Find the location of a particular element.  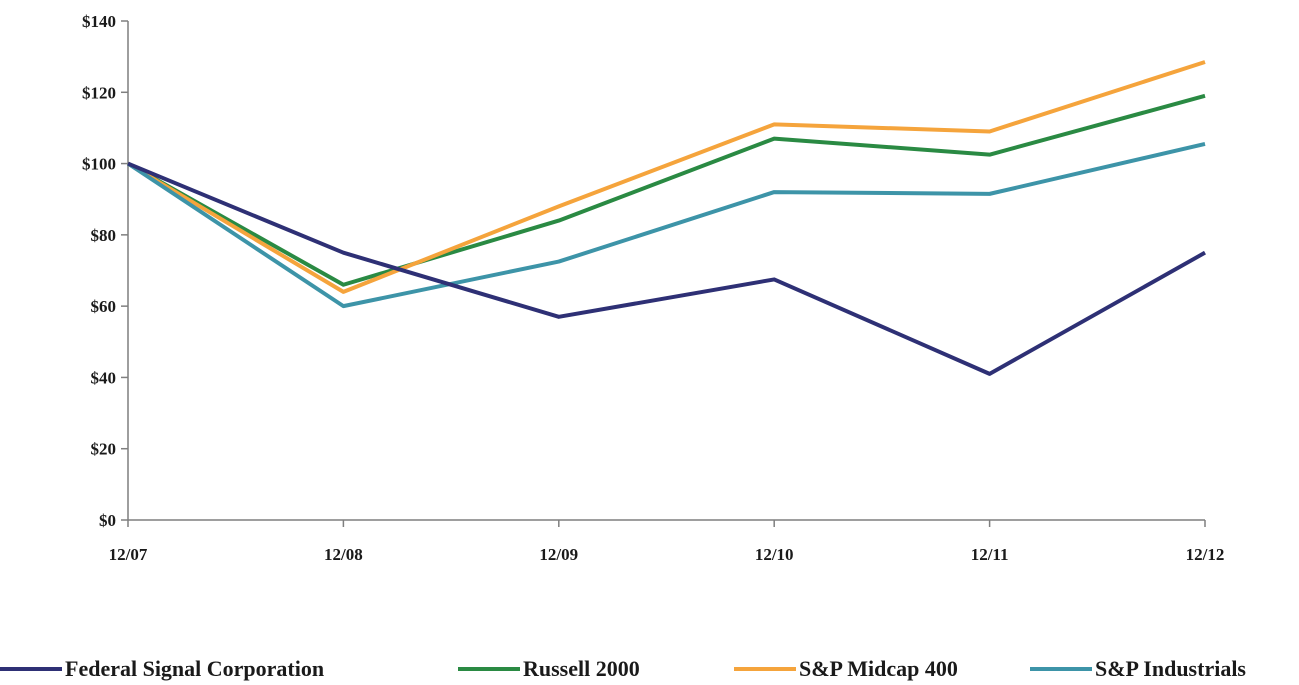

y-tick-label: $100 is located at coordinates (99, 164).